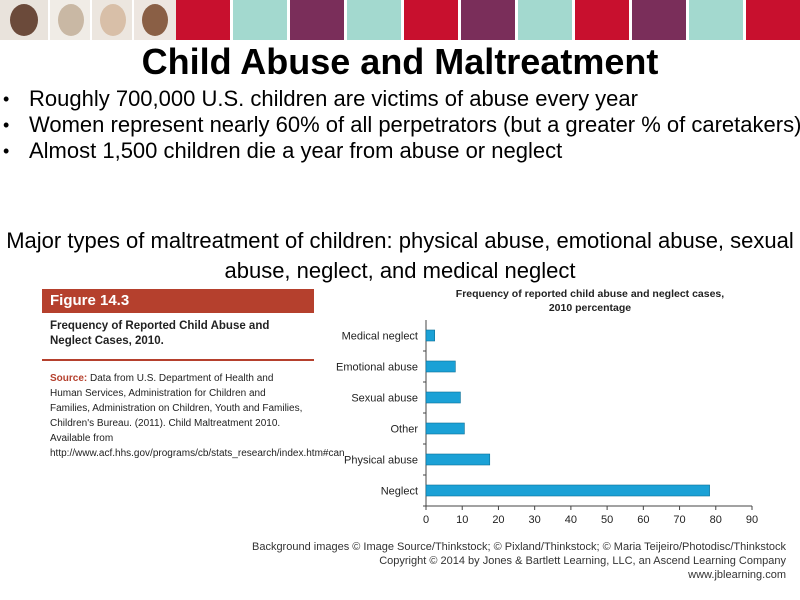 The image size is (800, 600). What do you see at coordinates (426, 520) in the screenshot?
I see `x-tick-label: 0` at bounding box center [426, 520].